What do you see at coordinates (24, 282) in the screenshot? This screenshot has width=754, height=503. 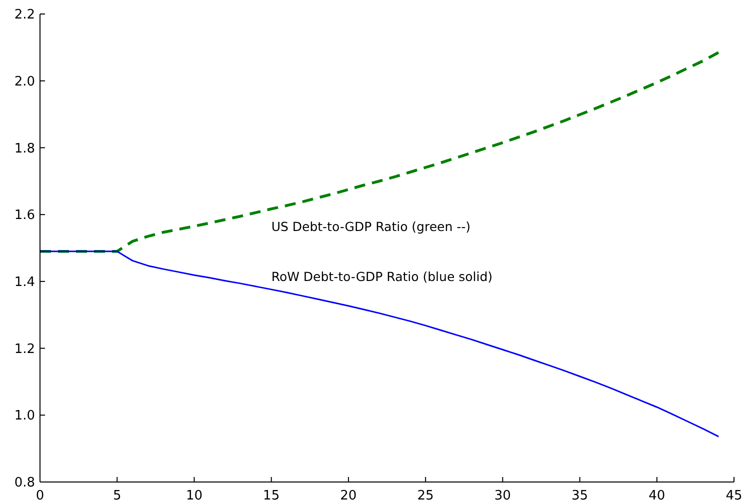 I see `y-tick-label: 1.4` at bounding box center [24, 282].